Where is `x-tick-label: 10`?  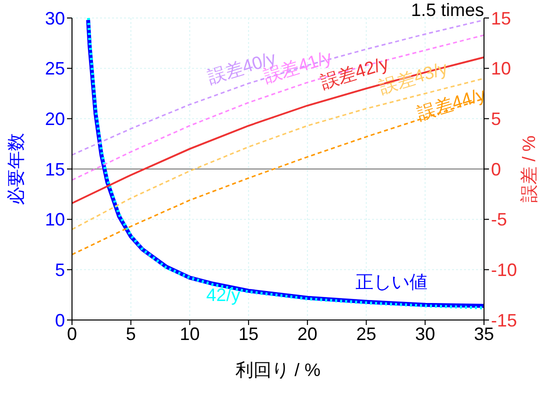
x-tick-label: 10 is located at coordinates (190, 334).